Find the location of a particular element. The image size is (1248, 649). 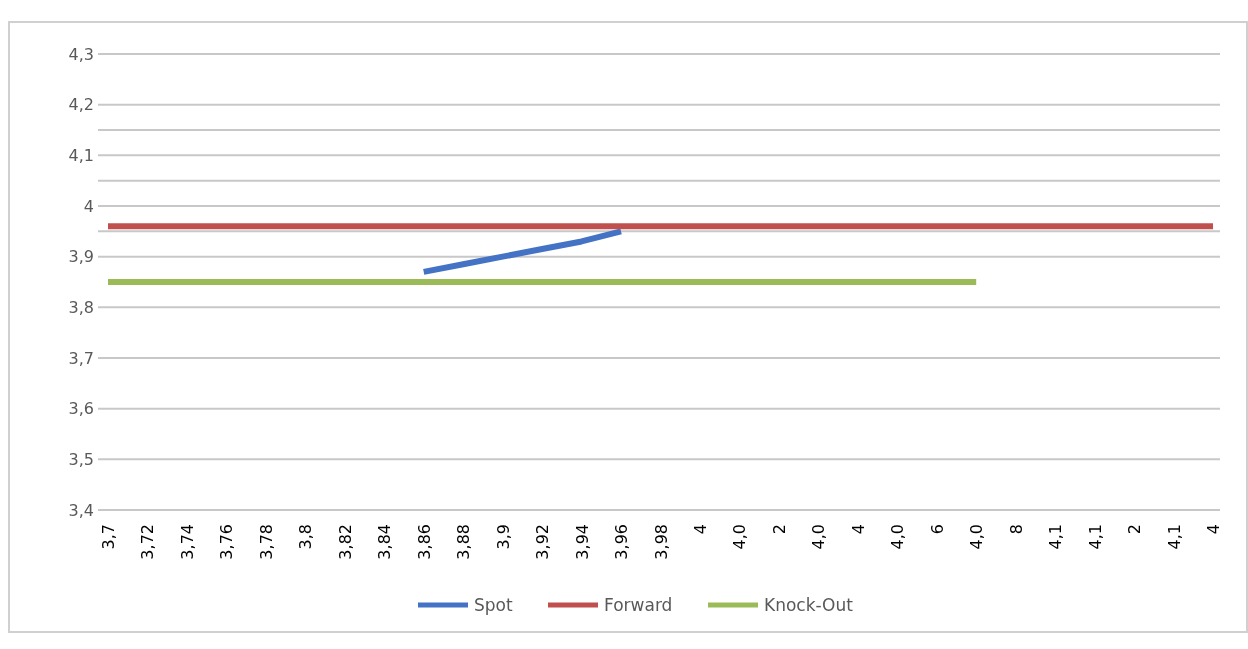

y-tick-label: 4,1 is located at coordinates (81, 155).